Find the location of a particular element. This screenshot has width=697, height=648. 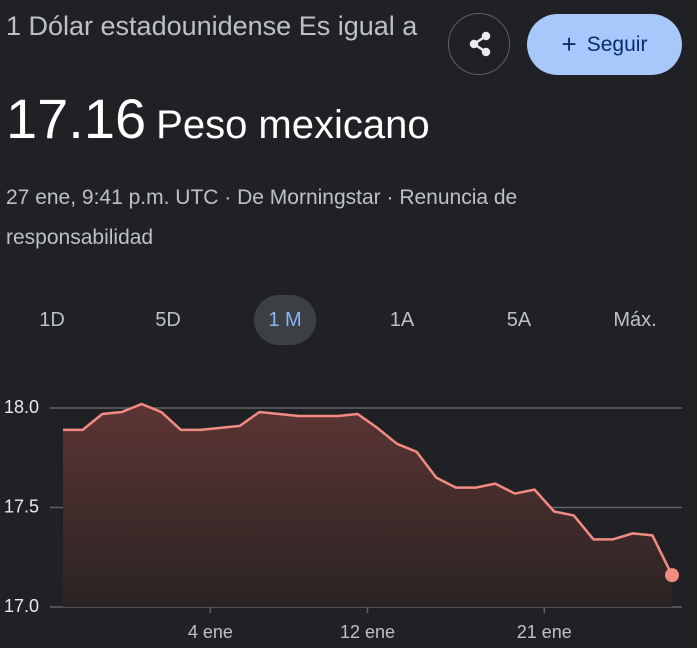

range-tab: Máx. is located at coordinates (635, 320).